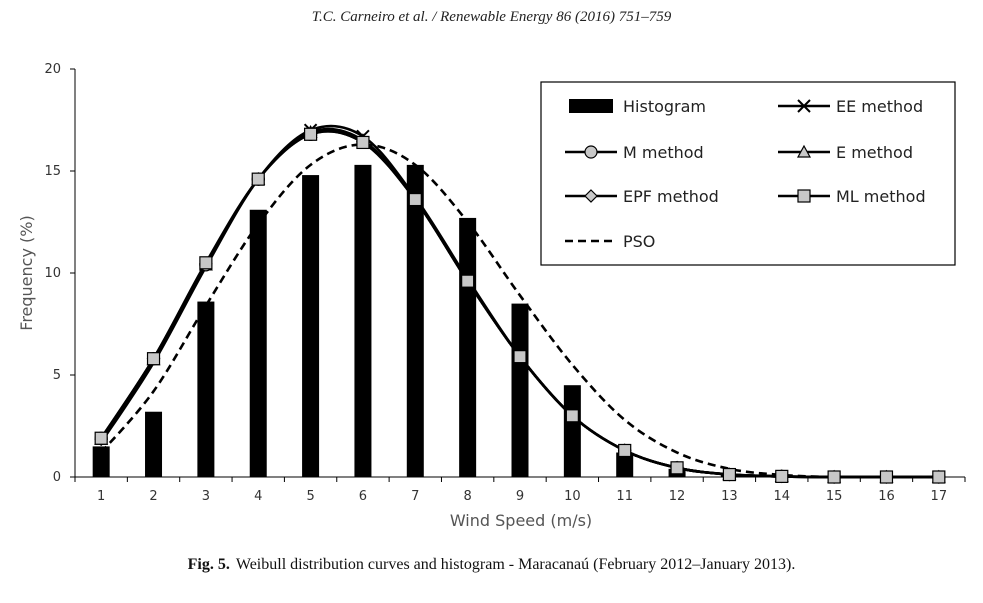 This screenshot has width=983, height=603. Describe the element at coordinates (57, 477) in the screenshot. I see `y-tick-label: 0` at that location.